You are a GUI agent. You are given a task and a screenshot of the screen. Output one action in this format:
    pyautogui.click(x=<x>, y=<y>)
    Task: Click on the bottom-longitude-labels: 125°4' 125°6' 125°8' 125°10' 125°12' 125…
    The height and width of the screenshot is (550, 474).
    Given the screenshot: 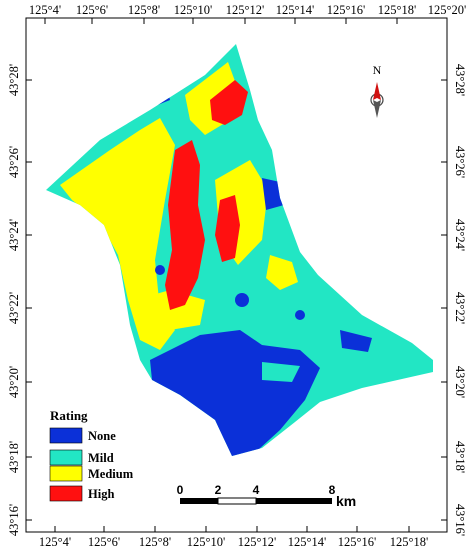 What is the action you would take?
    pyautogui.click(x=233, y=542)
    